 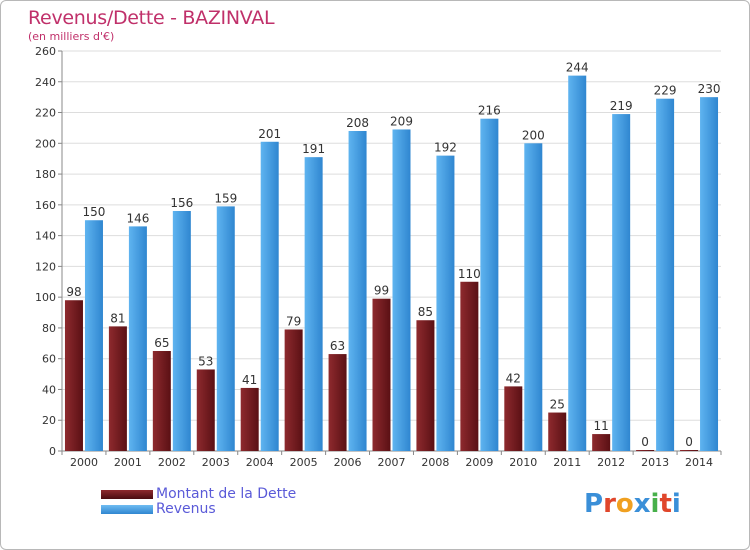 What do you see at coordinates (249, 380) in the screenshot?
I see `data-label-dette: 41` at bounding box center [249, 380].